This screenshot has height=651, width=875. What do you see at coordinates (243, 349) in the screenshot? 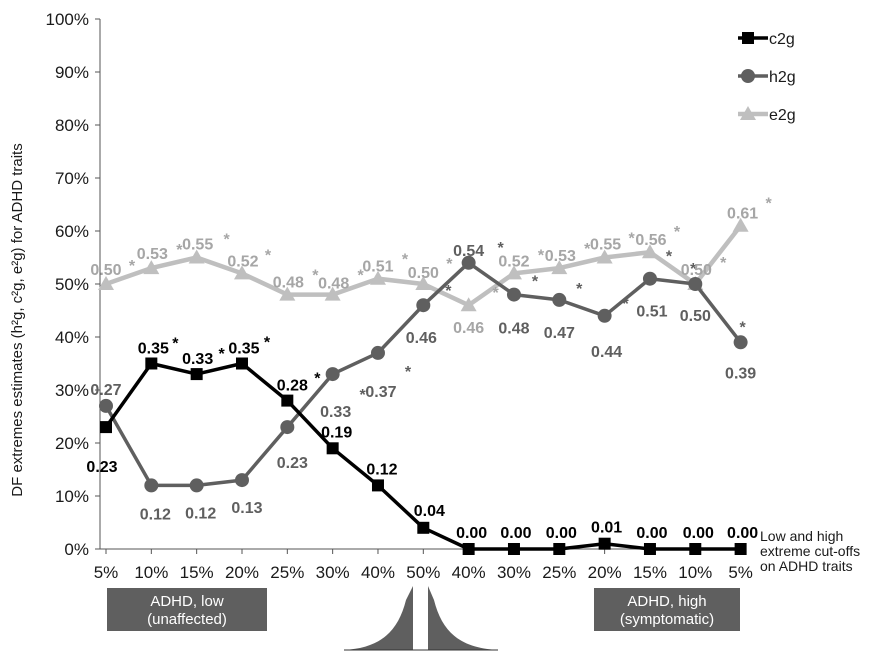
I see `data-label-c2g: 0.35` at bounding box center [243, 349].